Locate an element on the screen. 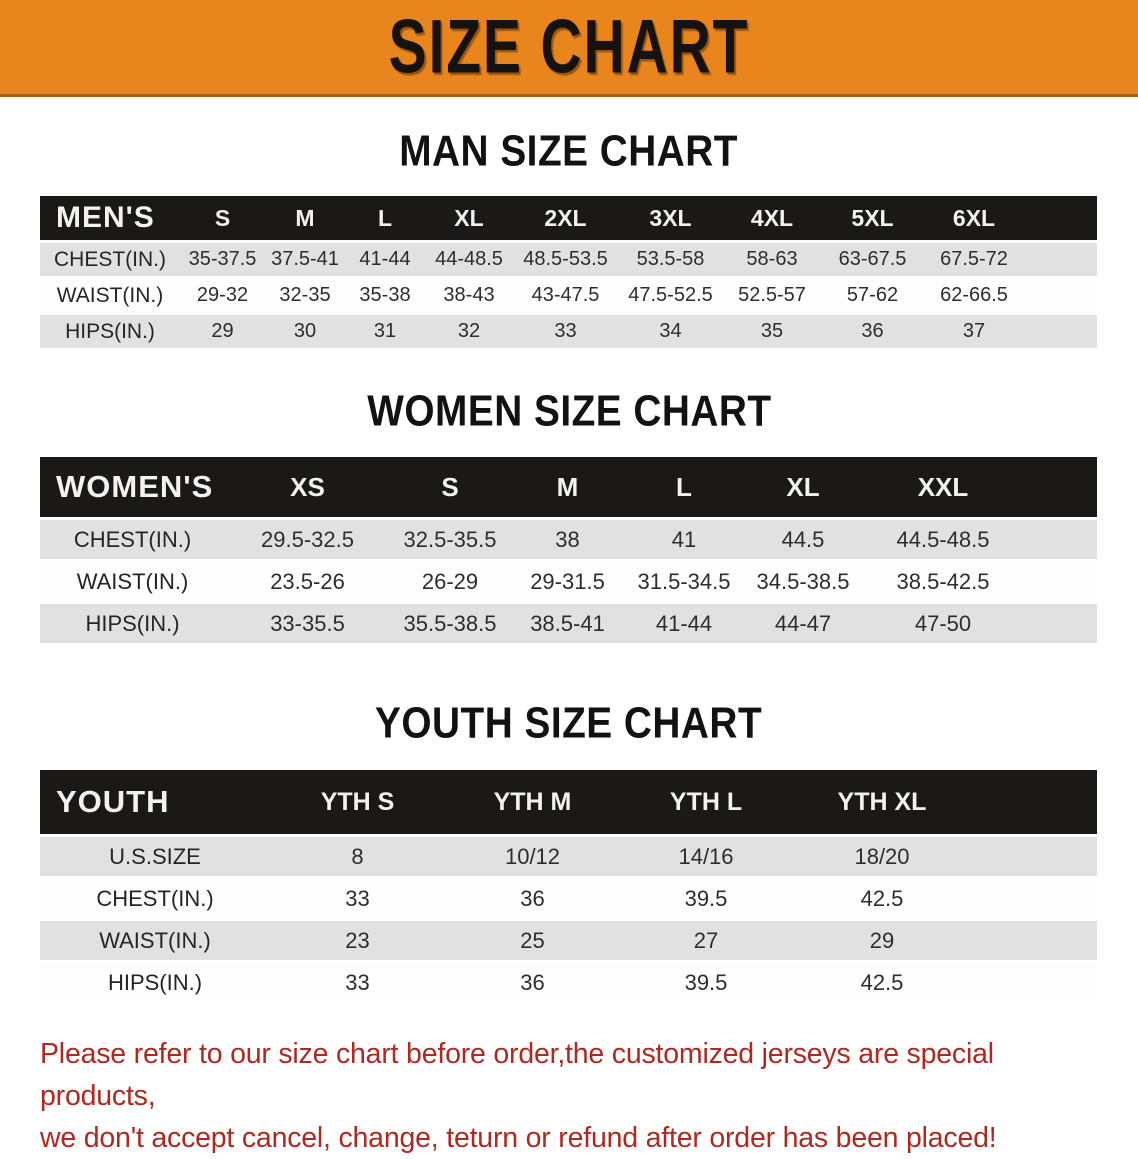 This screenshot has height=1159, width=1138. size-cell: 41-44 is located at coordinates (385, 259).